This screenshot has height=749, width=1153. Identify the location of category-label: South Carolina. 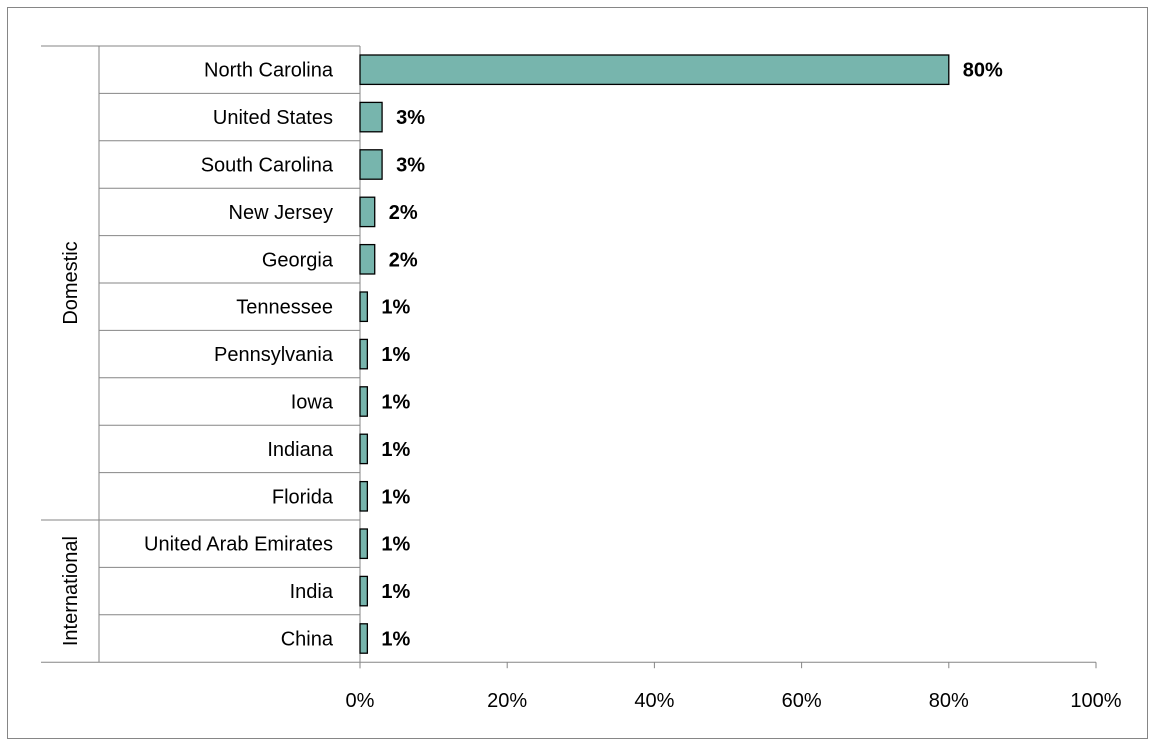
(267, 166).